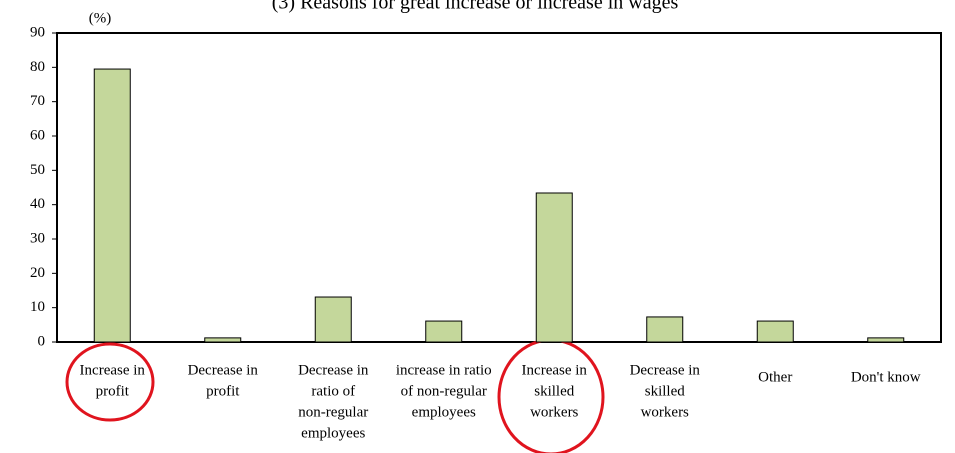  I want to click on x-tick-label: increase in ratio, so click(444, 370).